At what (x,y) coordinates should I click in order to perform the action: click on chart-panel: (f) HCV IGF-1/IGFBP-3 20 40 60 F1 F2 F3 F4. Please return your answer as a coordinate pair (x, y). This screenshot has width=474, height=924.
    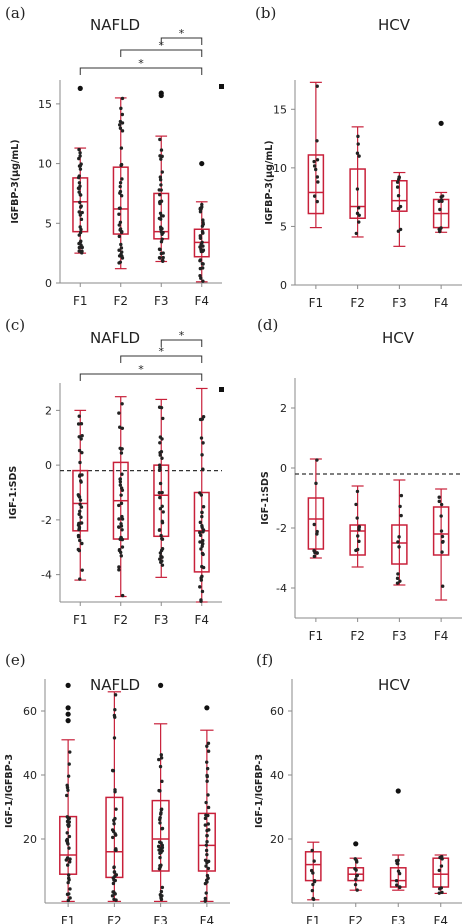
    Looking at the image, I should click on (358, 787).